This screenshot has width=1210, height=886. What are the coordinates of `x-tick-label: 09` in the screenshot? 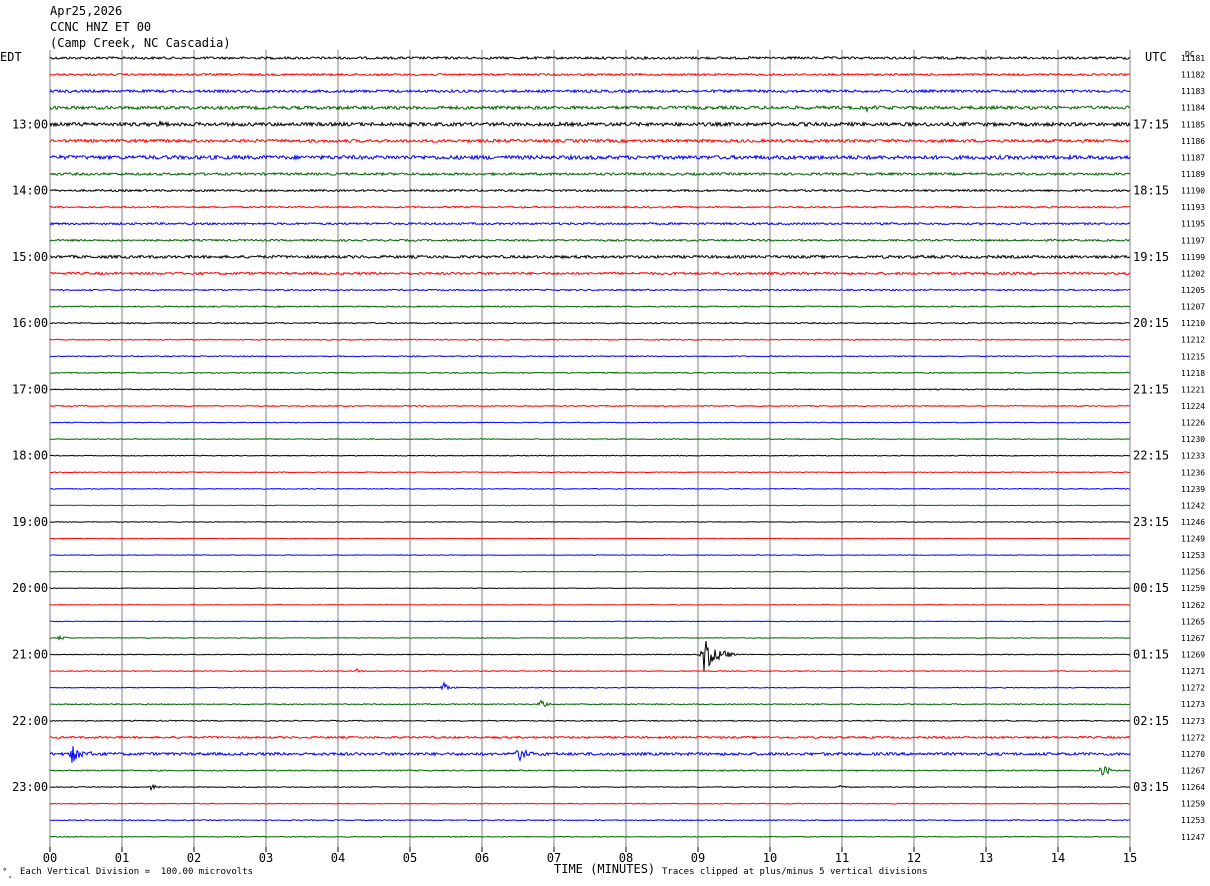 It's located at (698, 858).